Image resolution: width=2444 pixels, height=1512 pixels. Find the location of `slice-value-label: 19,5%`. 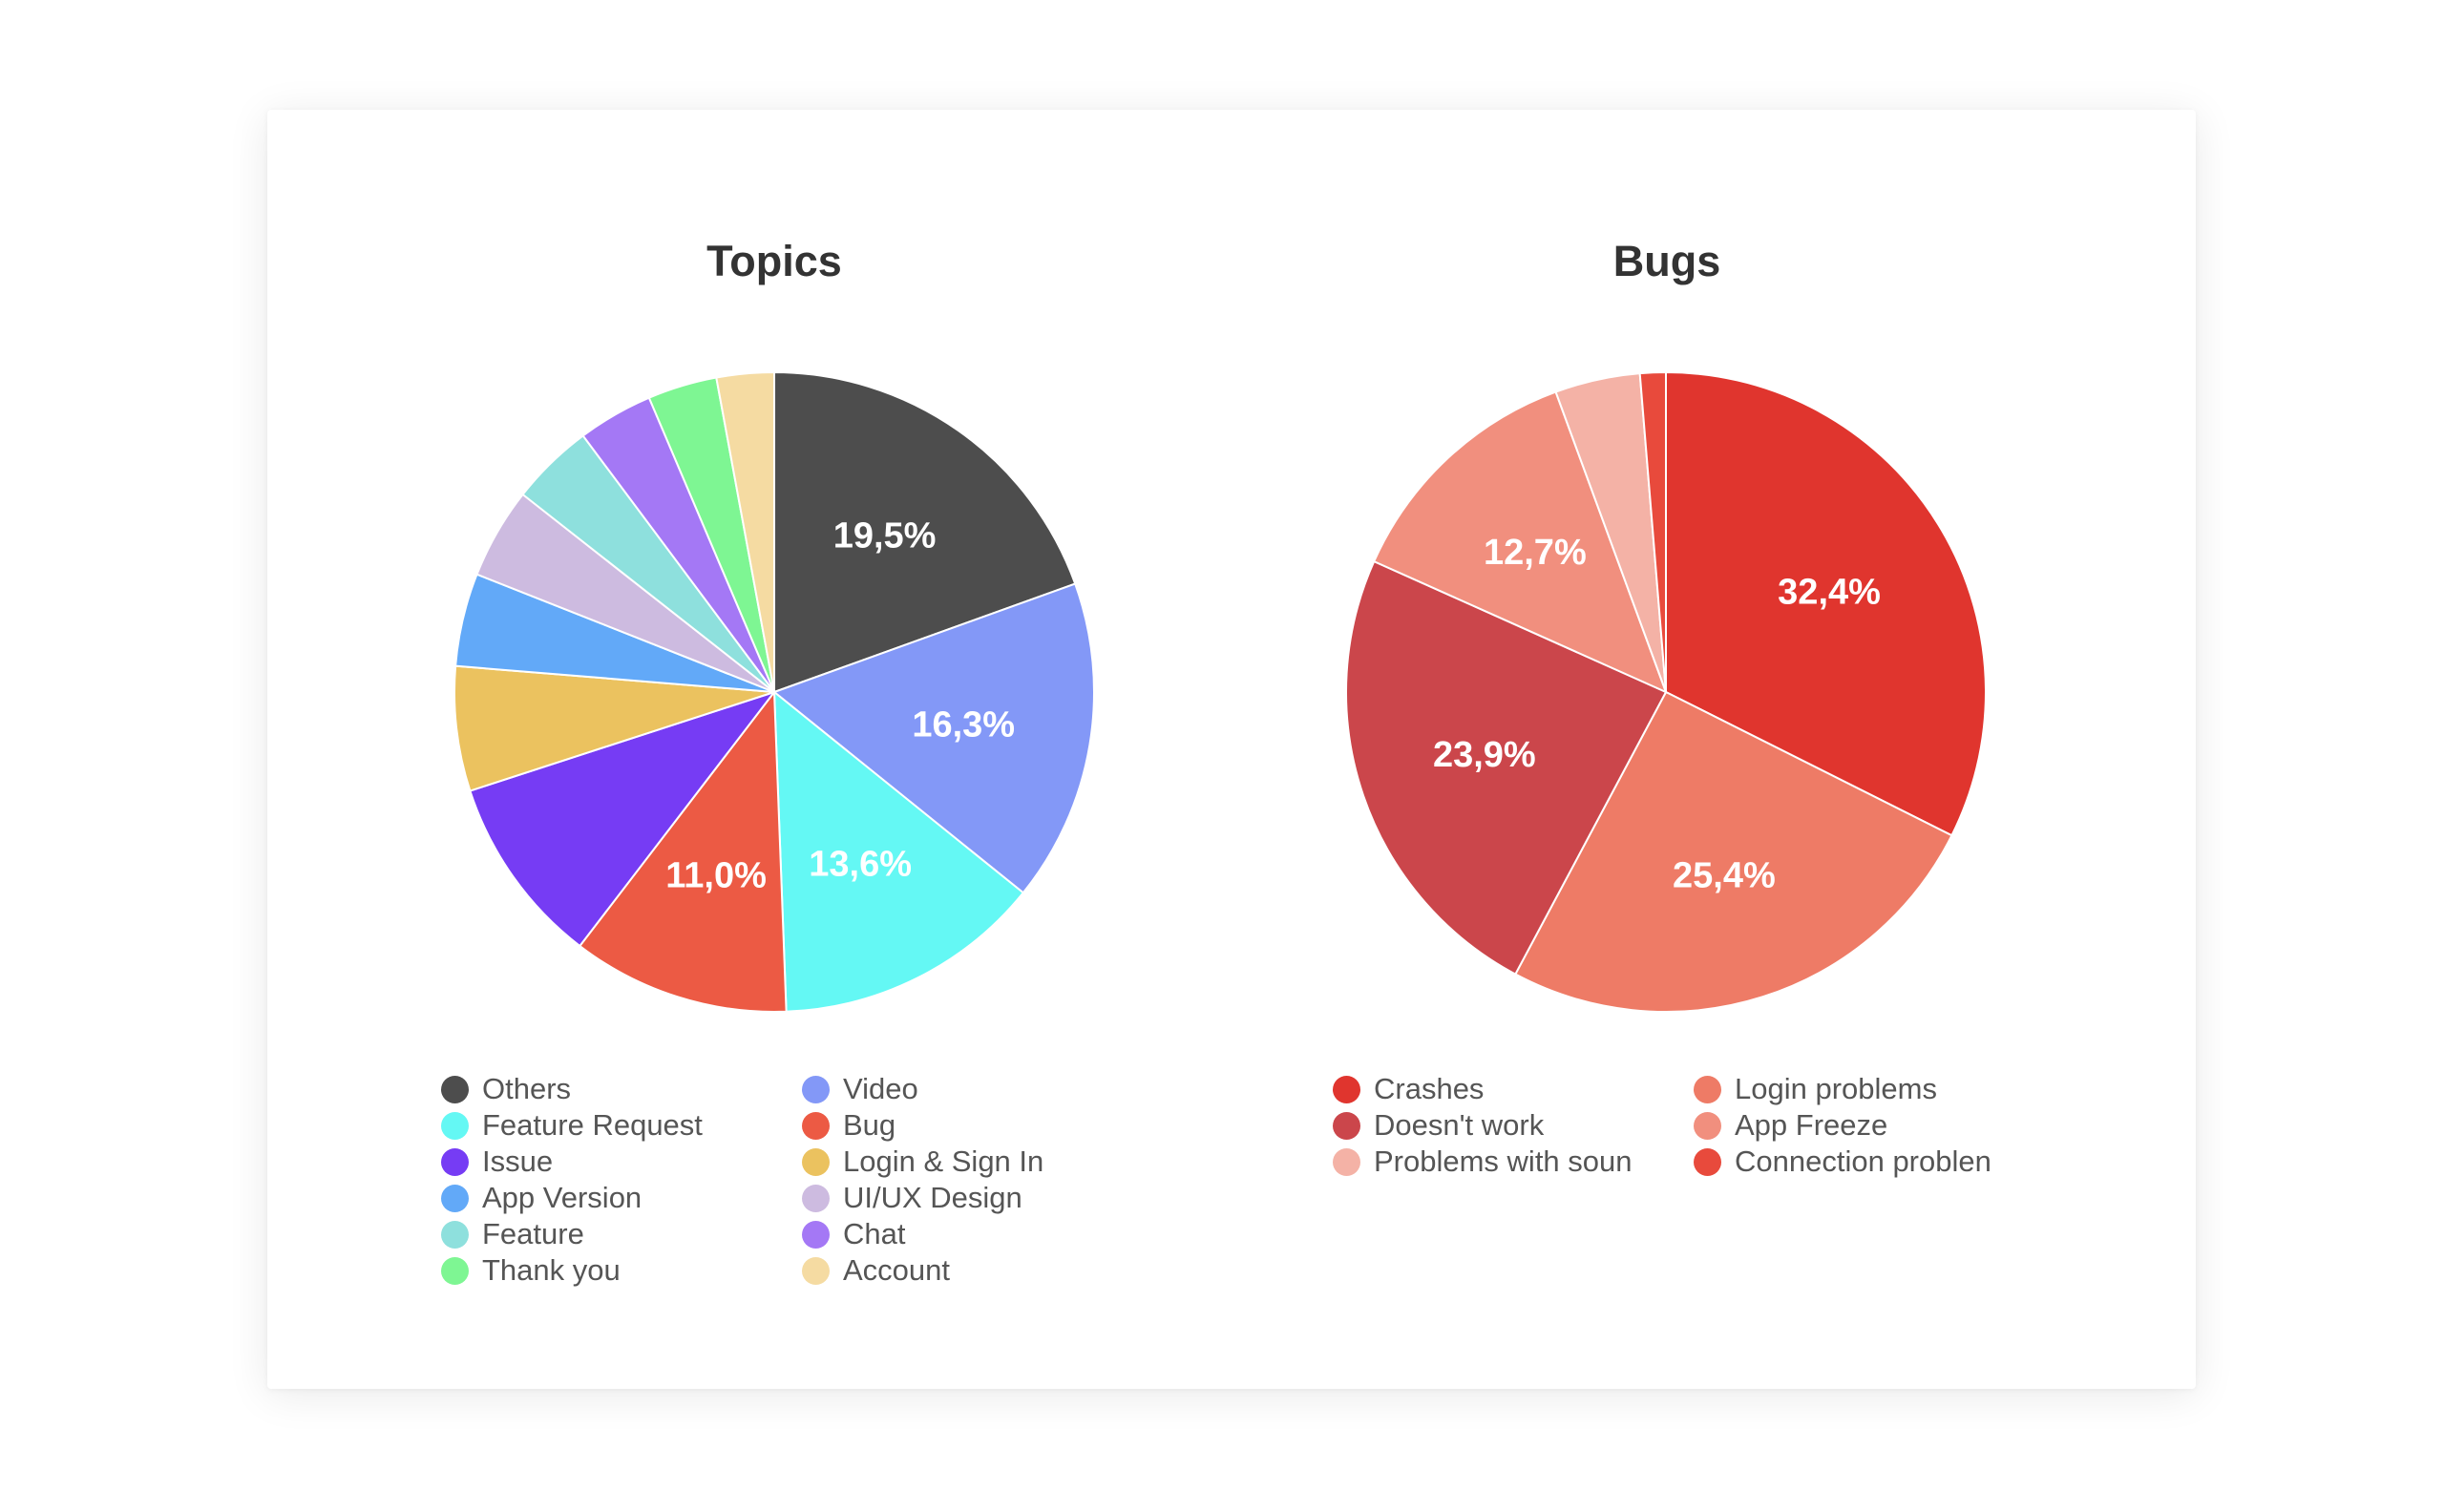

slice-value-label: 19,5% is located at coordinates (885, 536).